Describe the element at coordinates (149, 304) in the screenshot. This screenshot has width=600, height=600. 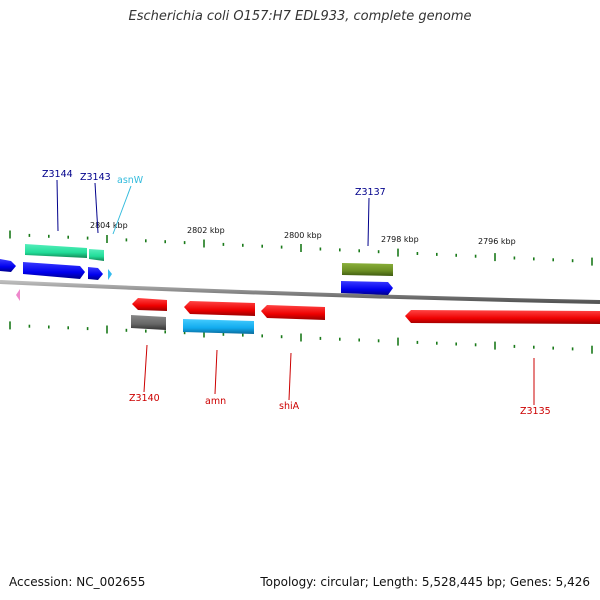
I see `feature-z3140` at that location.